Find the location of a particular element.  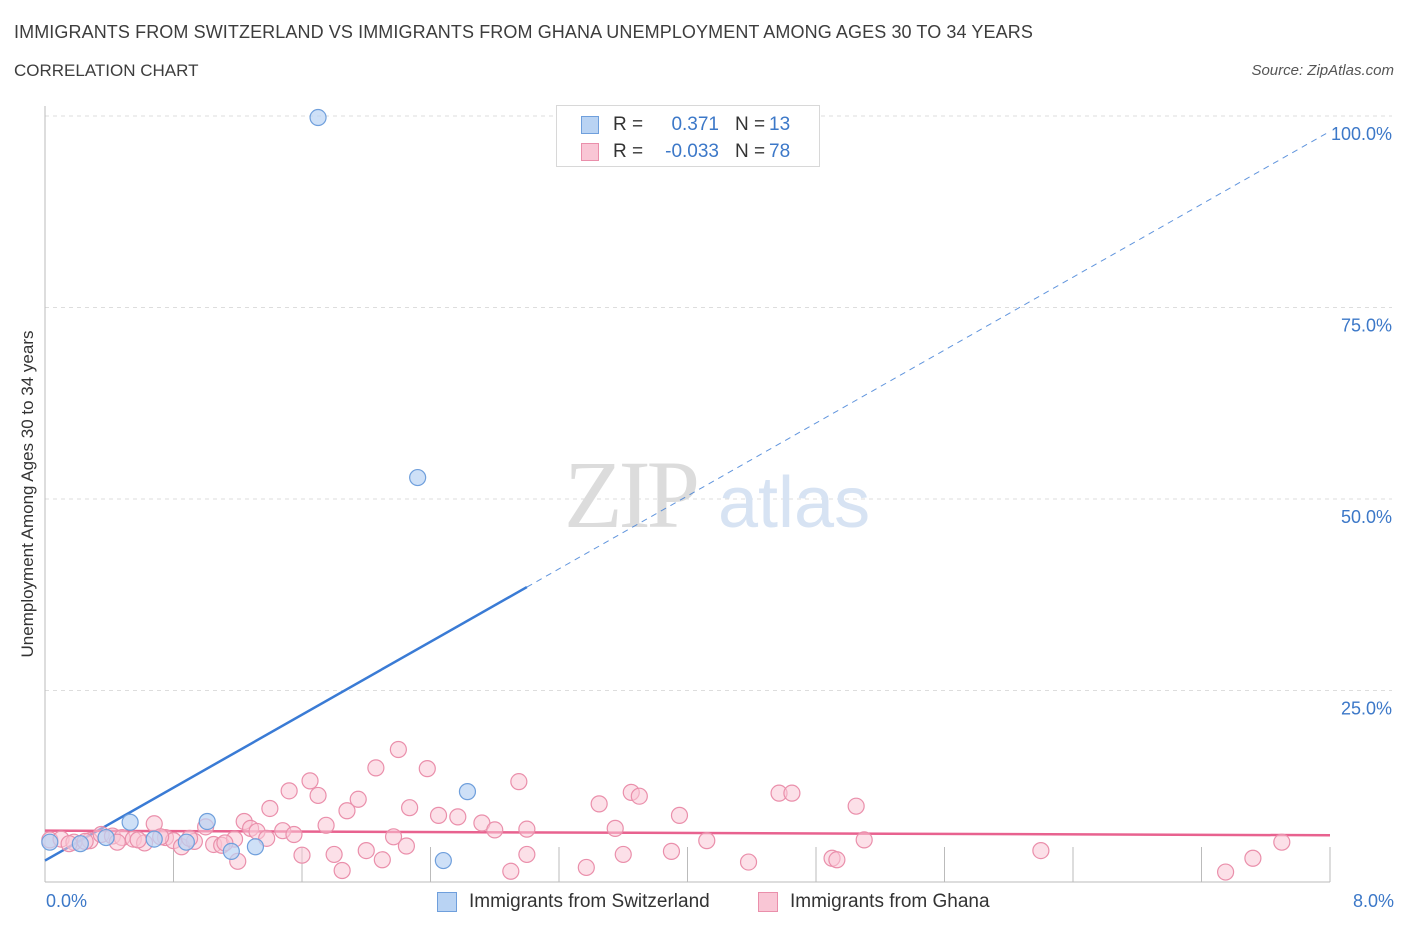

legend-swatch-switzerland is located at coordinates (590, 125).